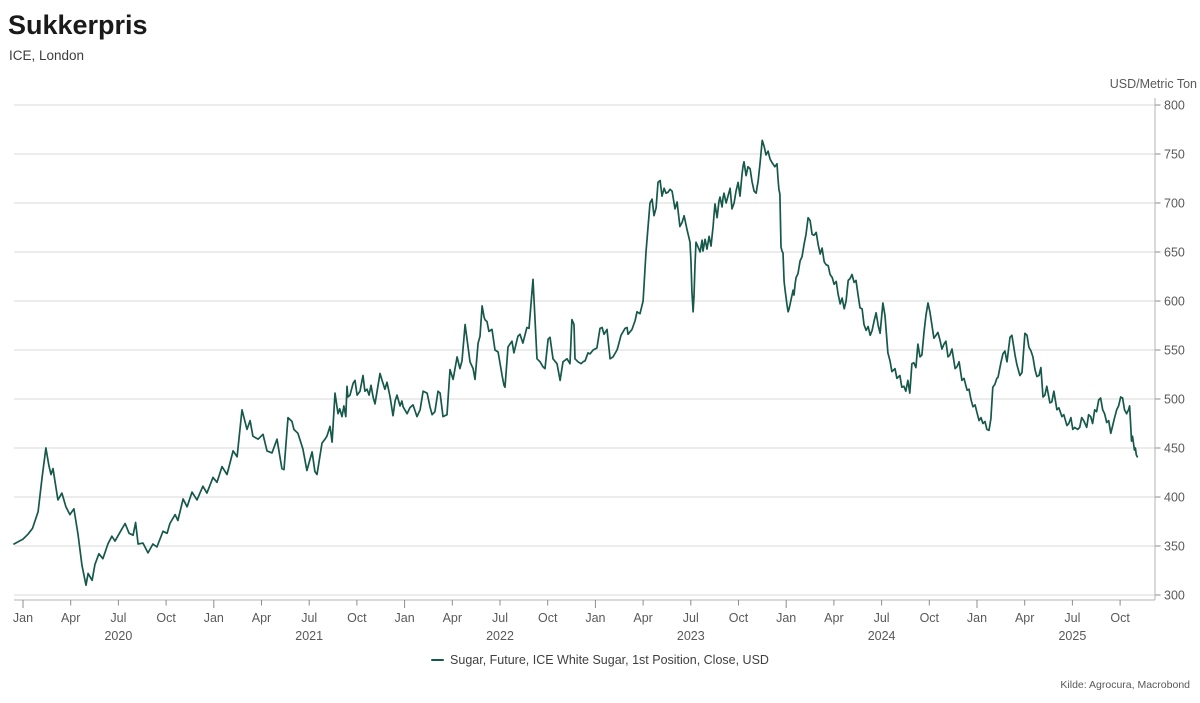 The width and height of the screenshot is (1200, 703). I want to click on y-tick-label: 700, so click(1174, 204).